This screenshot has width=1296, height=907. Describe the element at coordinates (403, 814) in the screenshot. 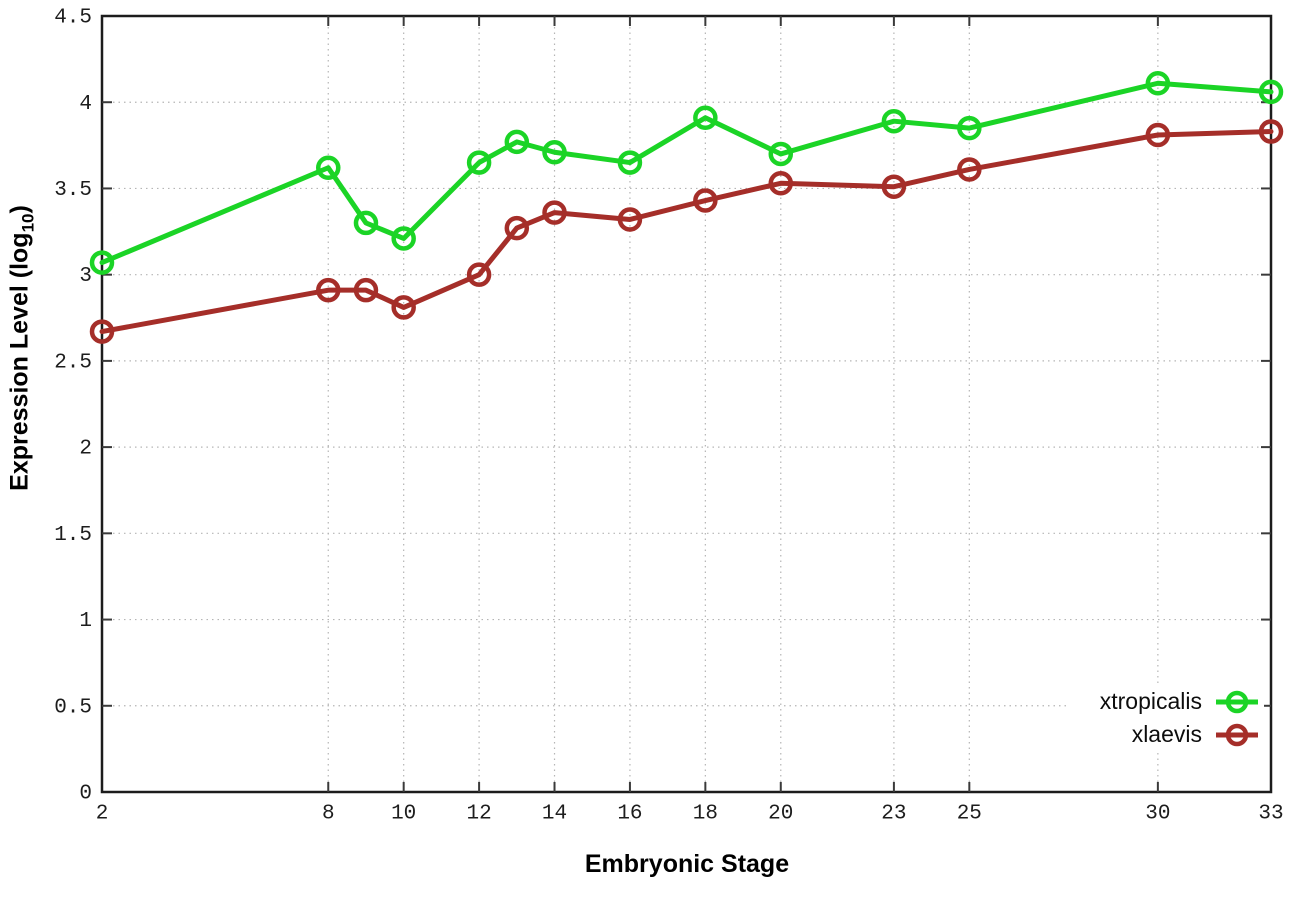

I see `x-tick-label: 10` at that location.